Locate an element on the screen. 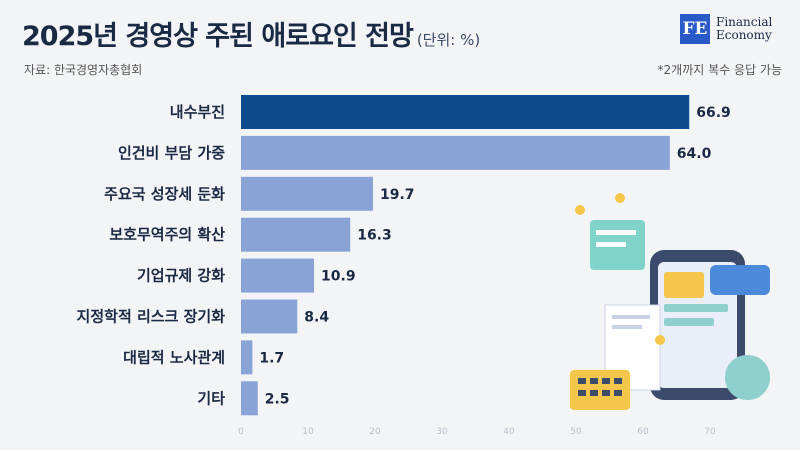  source-note: 자료: 한국경영자총협회 is located at coordinates (83, 70).